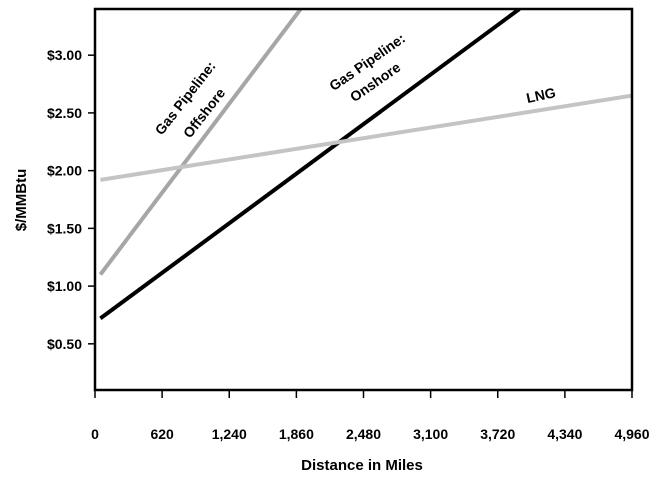 Image resolution: width=656 pixels, height=492 pixels. What do you see at coordinates (64, 113) in the screenshot?
I see `y-tick-label: $2.50` at bounding box center [64, 113].